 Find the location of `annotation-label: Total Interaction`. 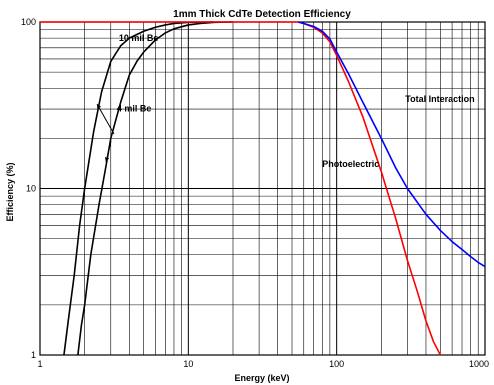

annotation-label: Total Interaction is located at coordinates (439, 99).